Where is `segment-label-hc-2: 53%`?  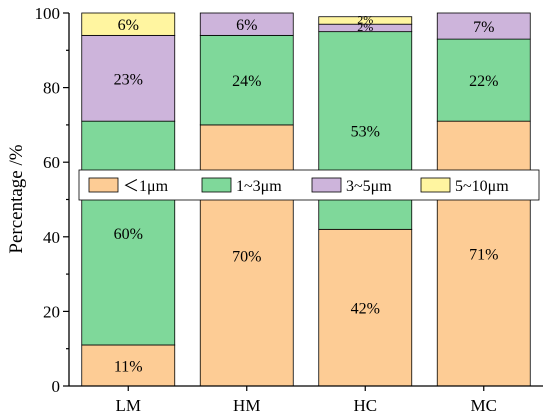
segment-label-hc-2: 53% is located at coordinates (365, 131).